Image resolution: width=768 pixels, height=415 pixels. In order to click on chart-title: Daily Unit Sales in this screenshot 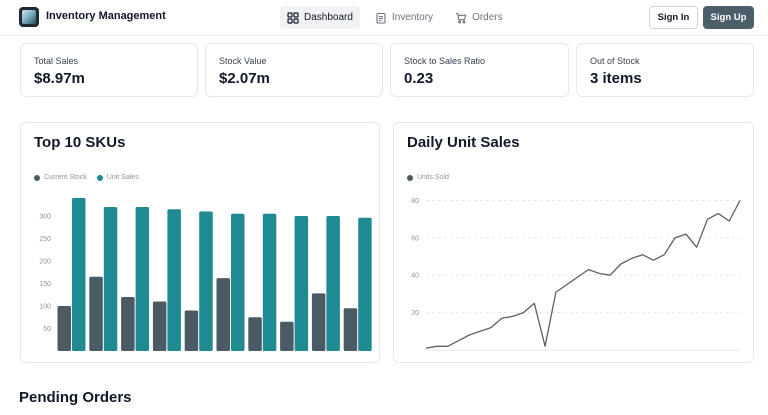, I will do `click(463, 142)`.